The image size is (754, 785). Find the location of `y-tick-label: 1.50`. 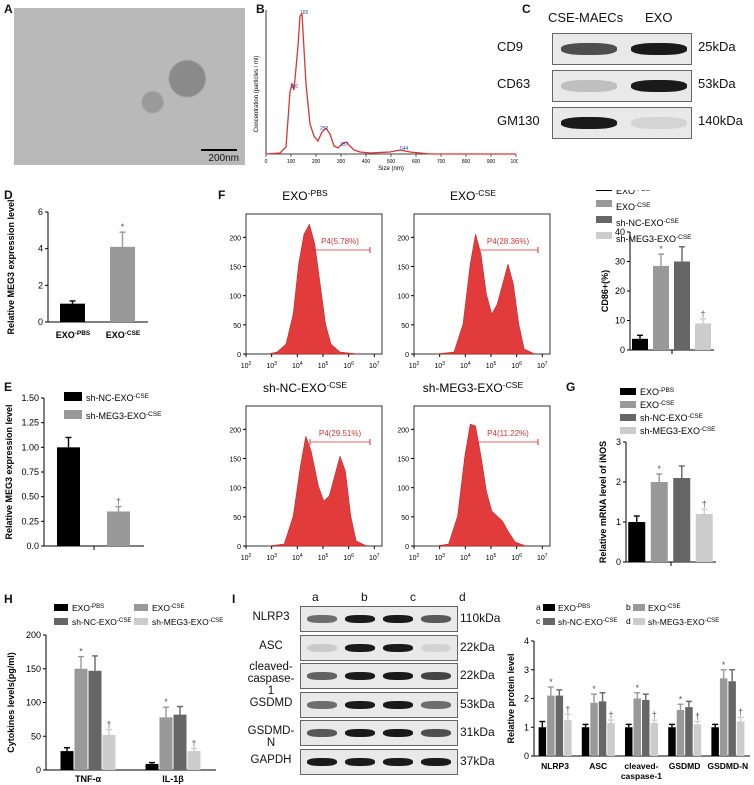

y-tick-label: 1.50 is located at coordinates (30, 398).